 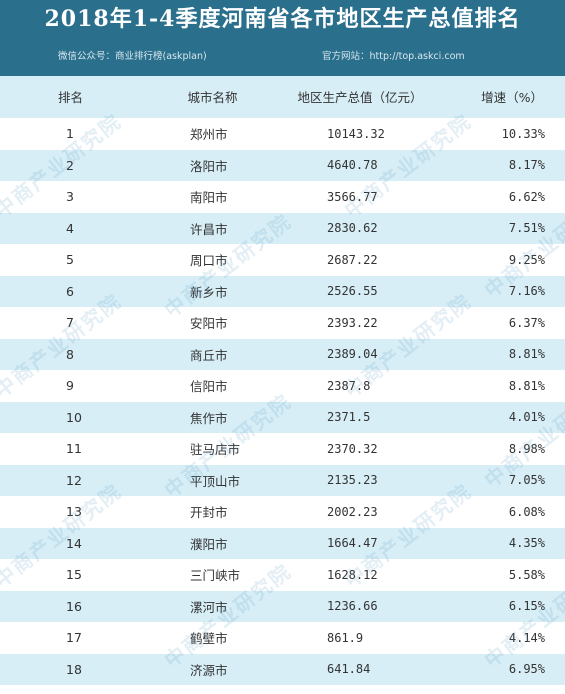 What do you see at coordinates (212, 228) in the screenshot?
I see `city-cell: 许昌市` at bounding box center [212, 228].